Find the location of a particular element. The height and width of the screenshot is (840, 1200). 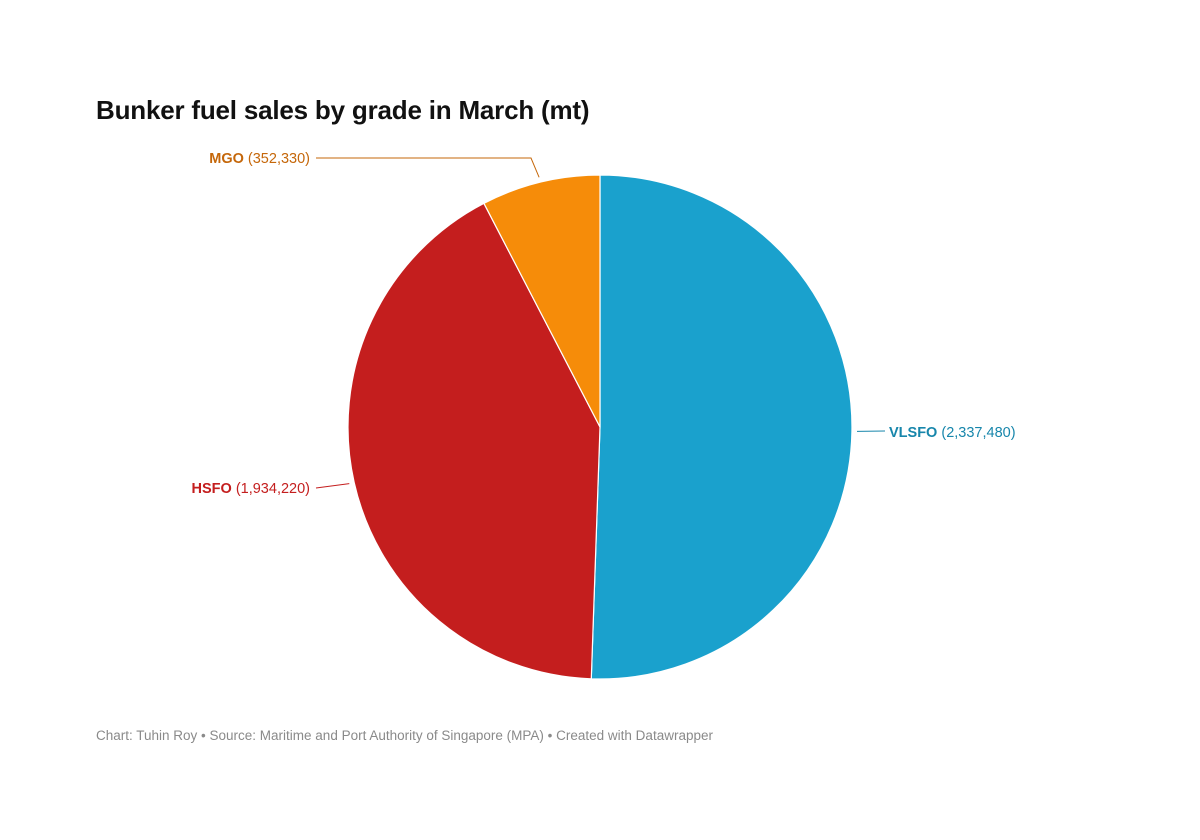

slice-label-hsfo: HSFO (1,934,220) is located at coordinates (251, 489).